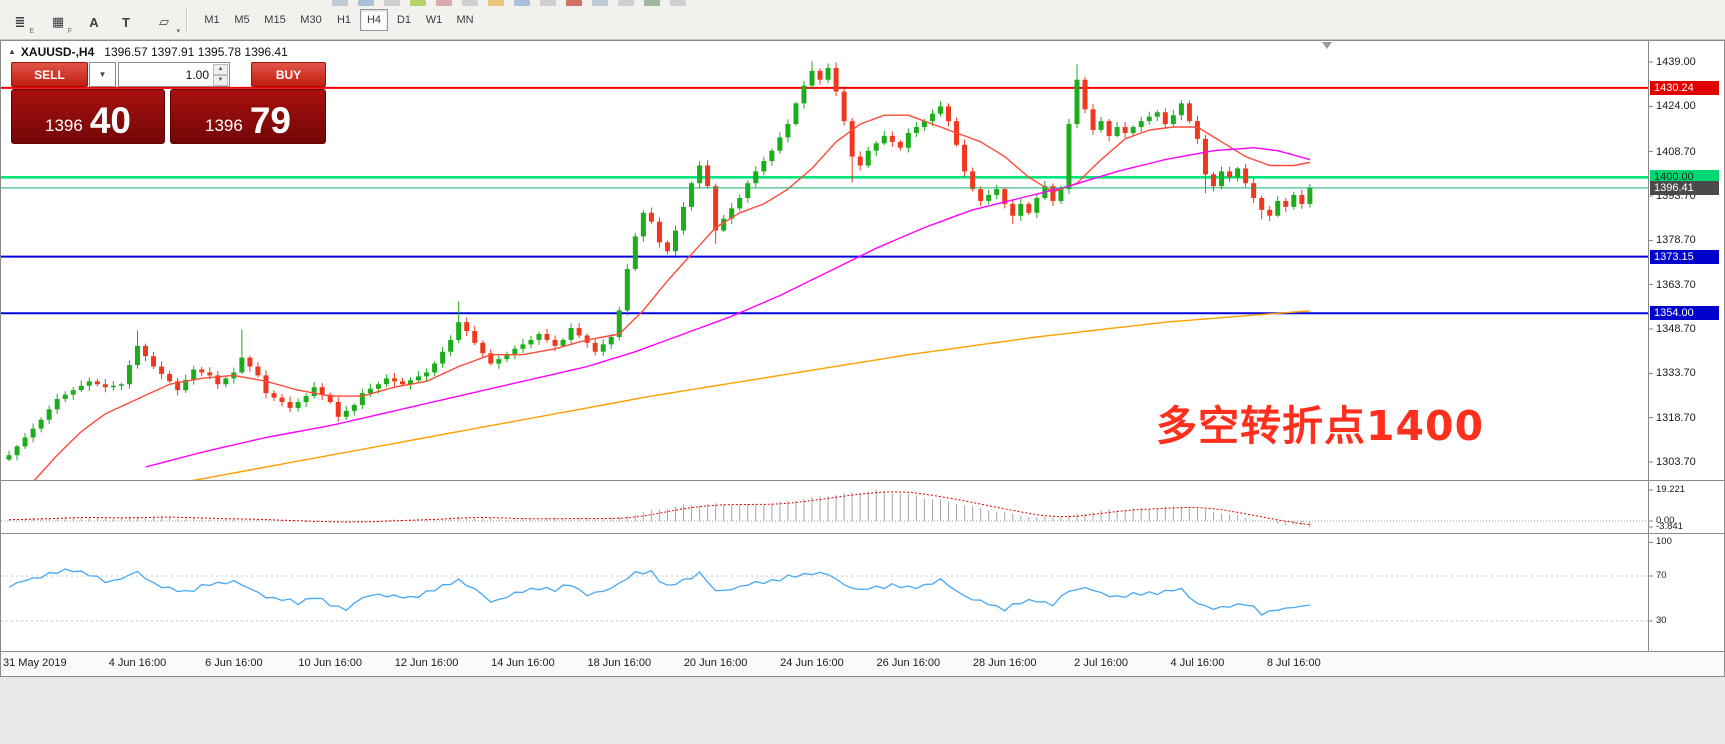 This screenshot has height=744, width=1725. Describe the element at coordinates (12, 51) in the screenshot. I see `collapse-icon: ▲` at that location.